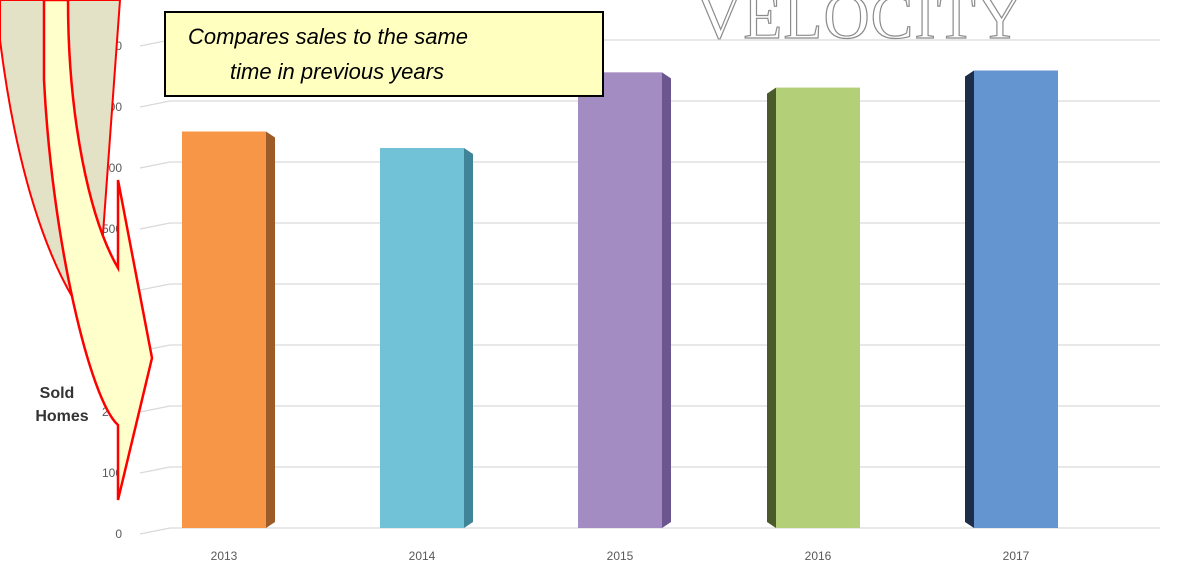 This screenshot has height=565, width=1181. Describe the element at coordinates (118, 534) in the screenshot. I see `y-tick-label: 0` at that location.